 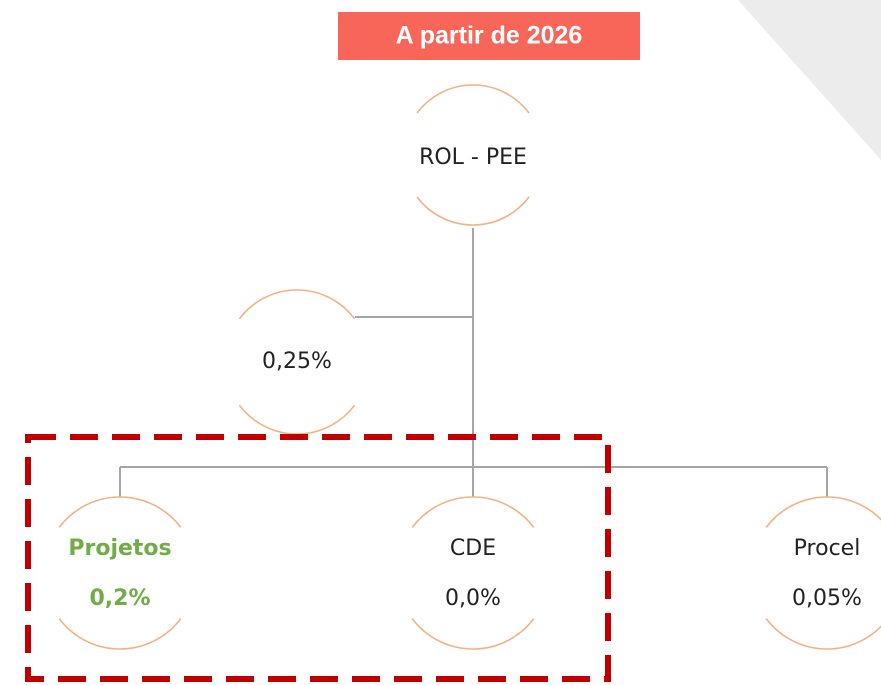 What do you see at coordinates (827, 598) in the screenshot?
I see `node-value: 0,05%` at bounding box center [827, 598].